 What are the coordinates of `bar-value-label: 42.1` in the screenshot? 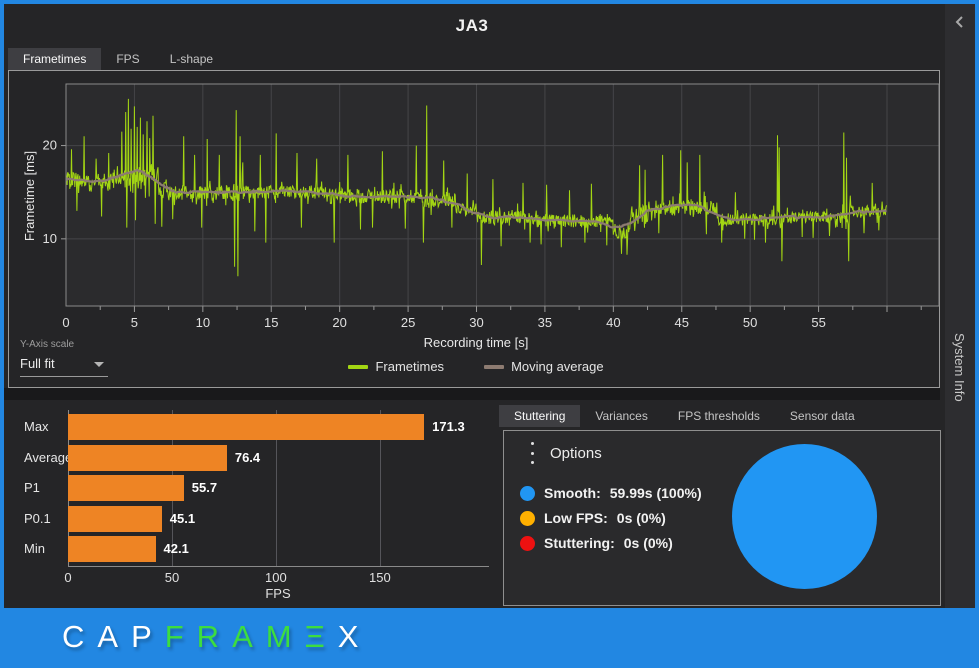 It's located at (176, 549).